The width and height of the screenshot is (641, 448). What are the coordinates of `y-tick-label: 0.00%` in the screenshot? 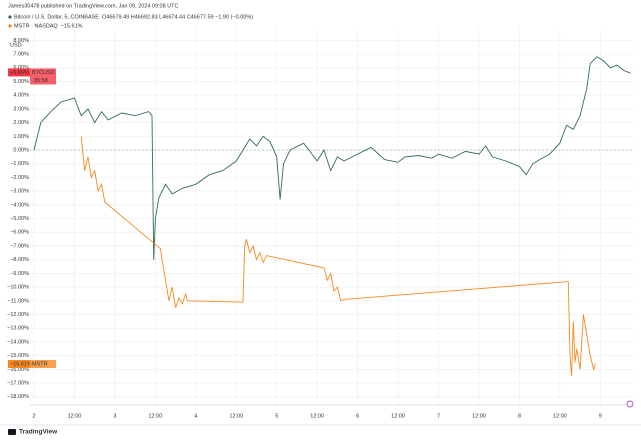 It's located at (21, 150).